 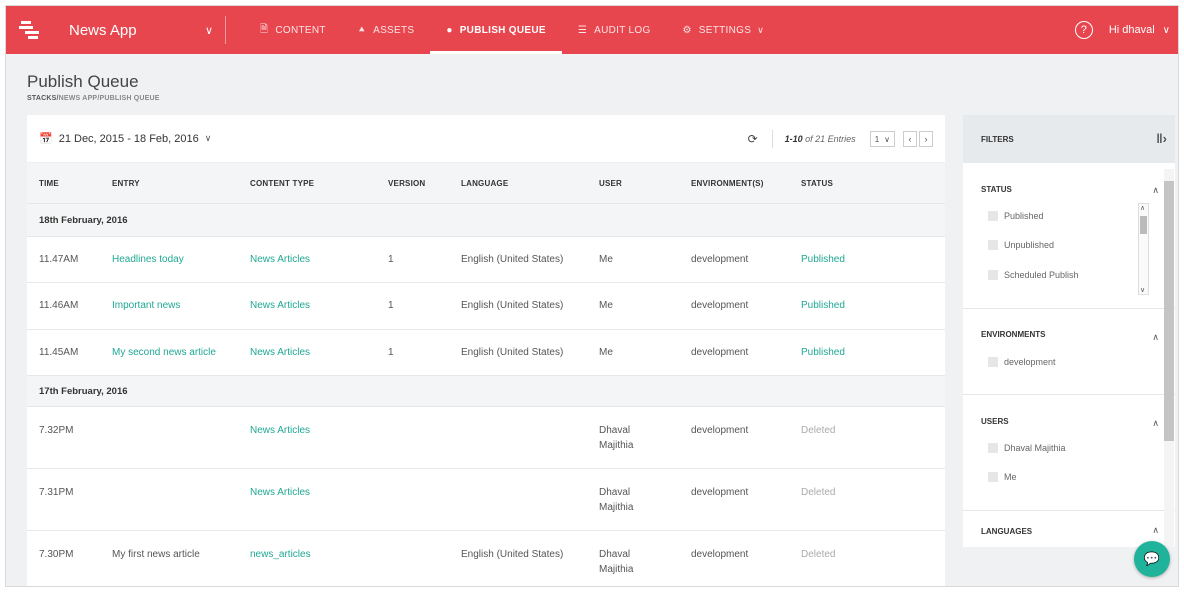 I want to click on filter-section-title: LANGUAGES, so click(x=1007, y=531).